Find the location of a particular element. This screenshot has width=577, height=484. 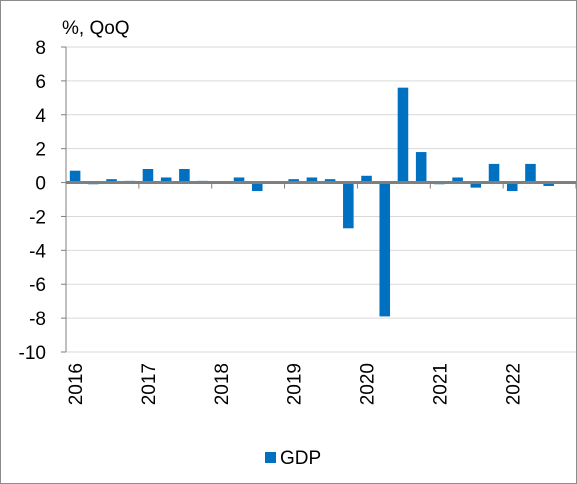

x-tick-label: 2019 is located at coordinates (295, 384).